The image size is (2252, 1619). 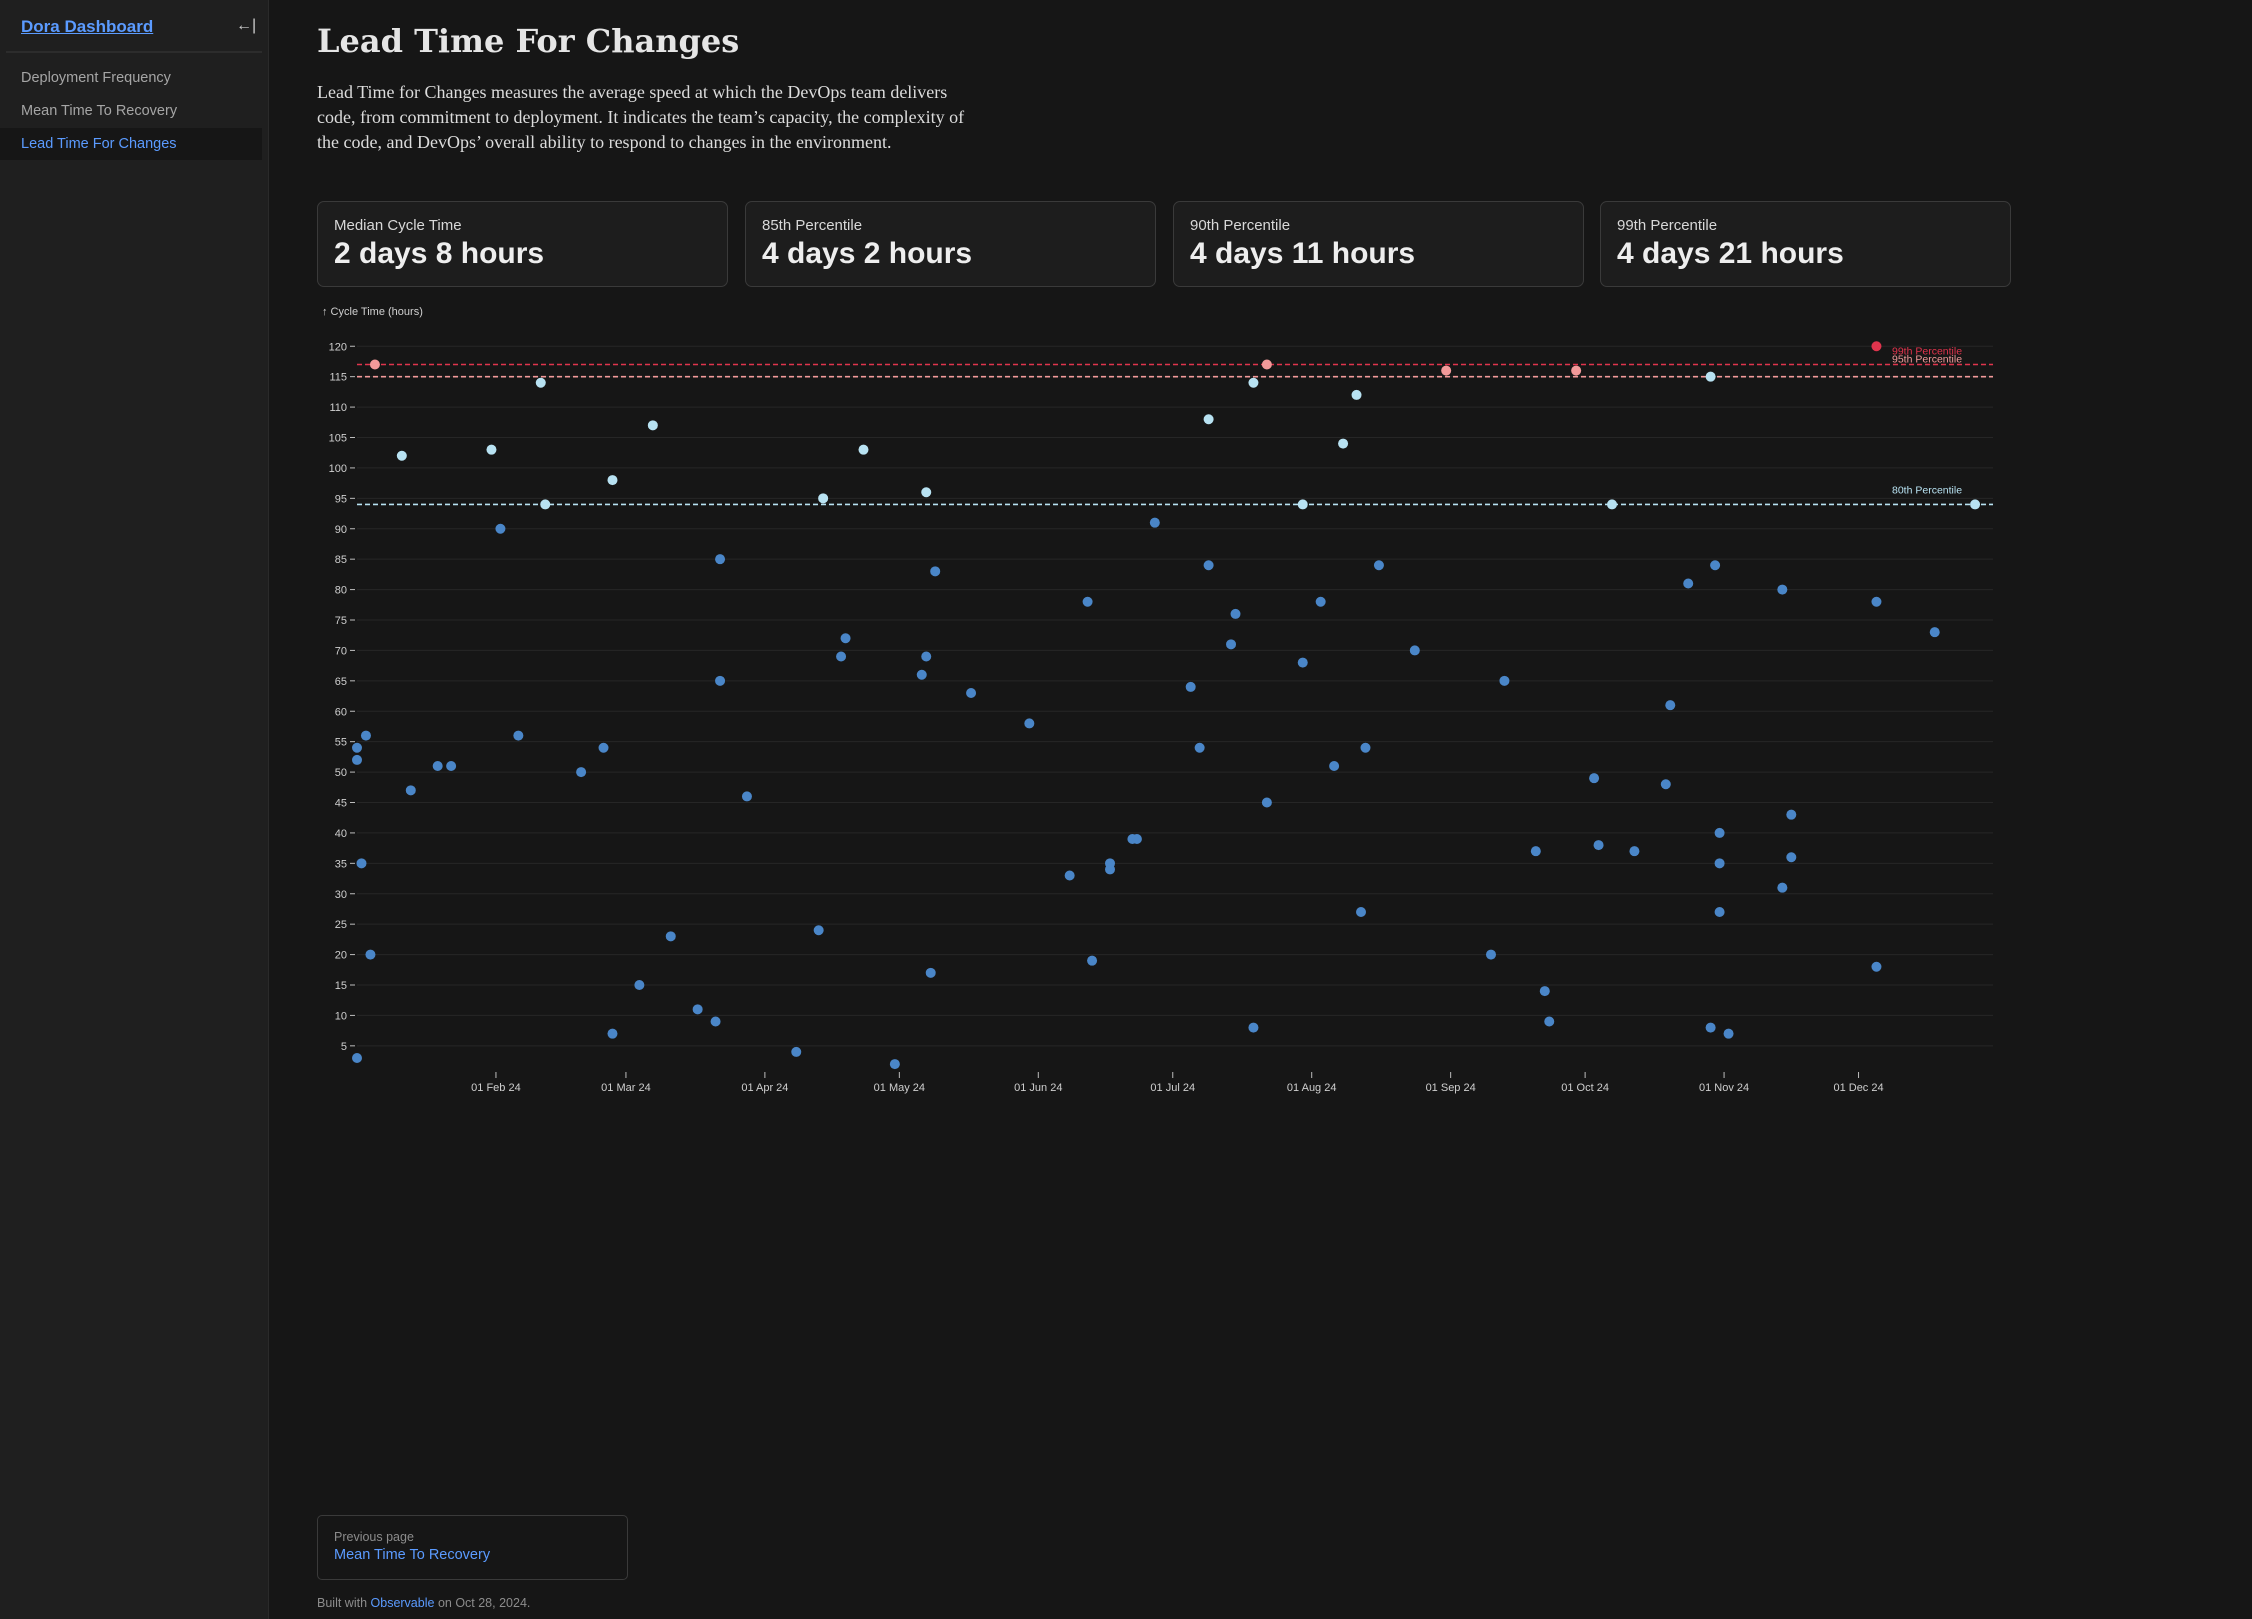 I want to click on y-tick-label: 5, so click(x=344, y=1047).